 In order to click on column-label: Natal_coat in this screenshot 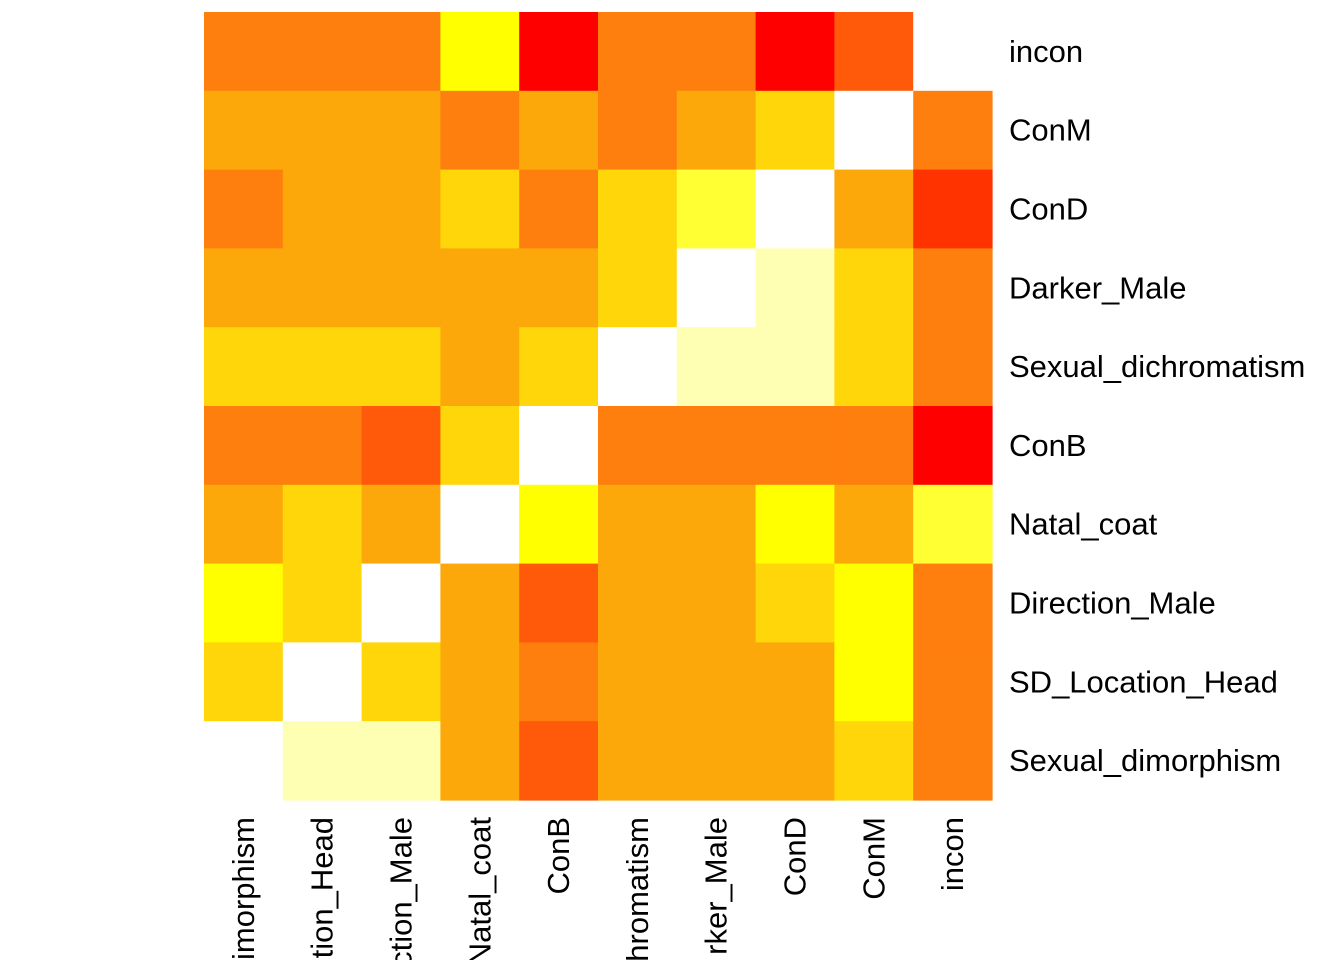, I will do `click(479, 888)`.